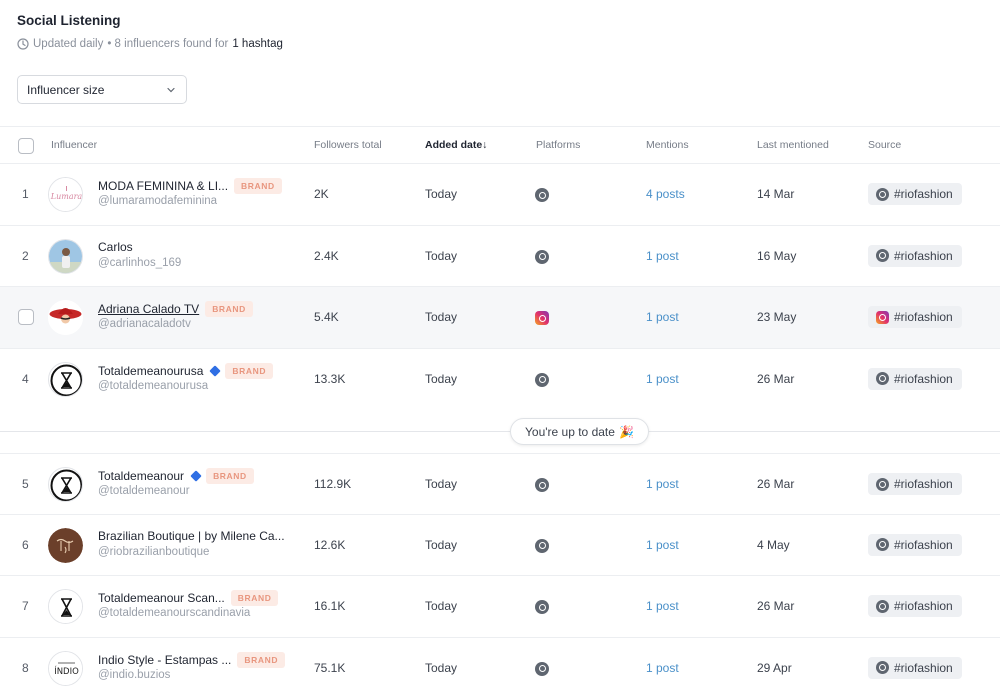 The width and height of the screenshot is (1000, 698). I want to click on last-mentioned: 29 Apr, so click(774, 667).